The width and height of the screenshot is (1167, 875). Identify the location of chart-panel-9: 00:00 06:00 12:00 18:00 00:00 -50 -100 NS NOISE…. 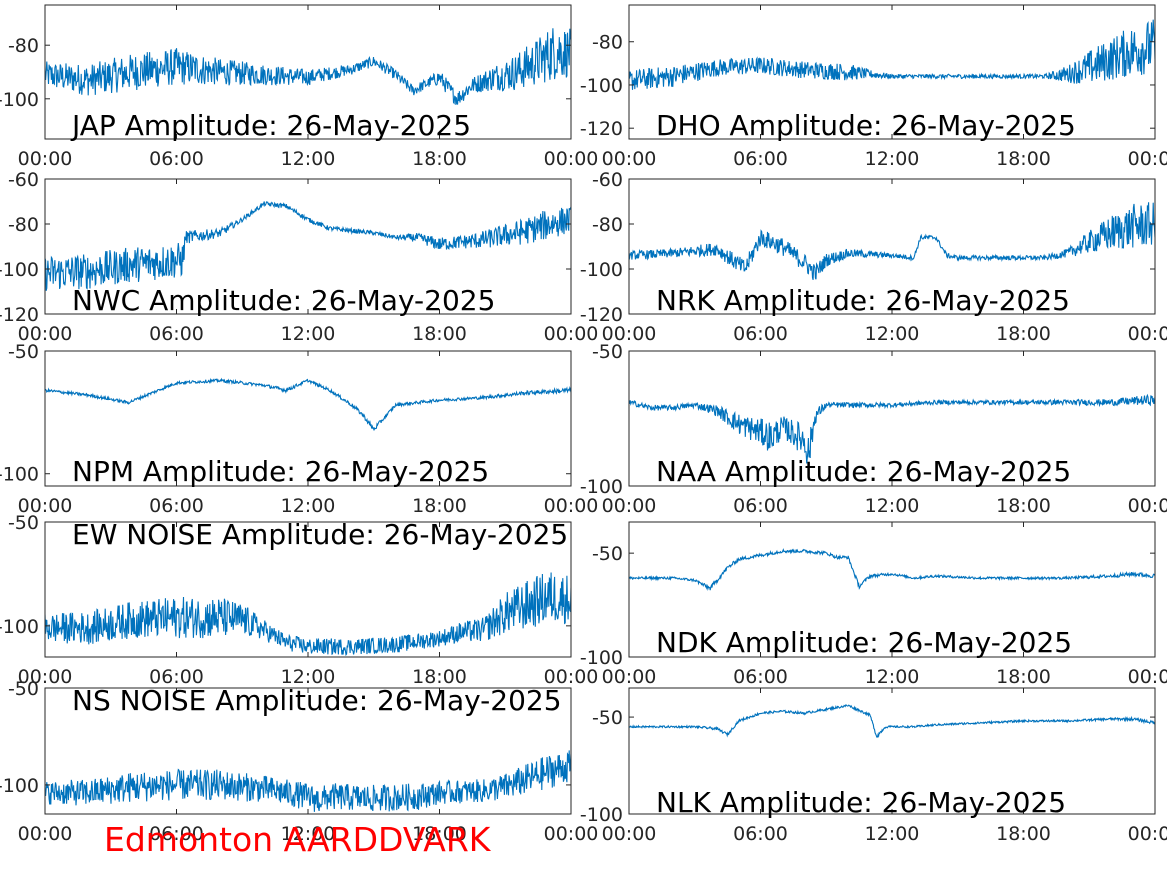
(299, 761).